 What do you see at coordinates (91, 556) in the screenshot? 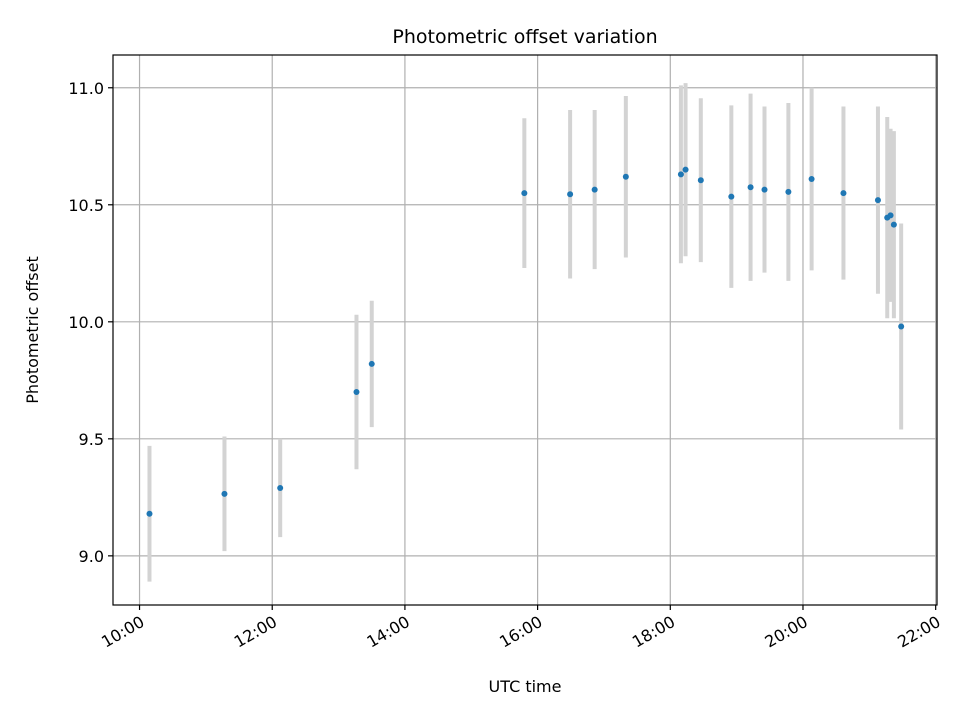
I see `y-tick-label: 9.0` at bounding box center [91, 556].